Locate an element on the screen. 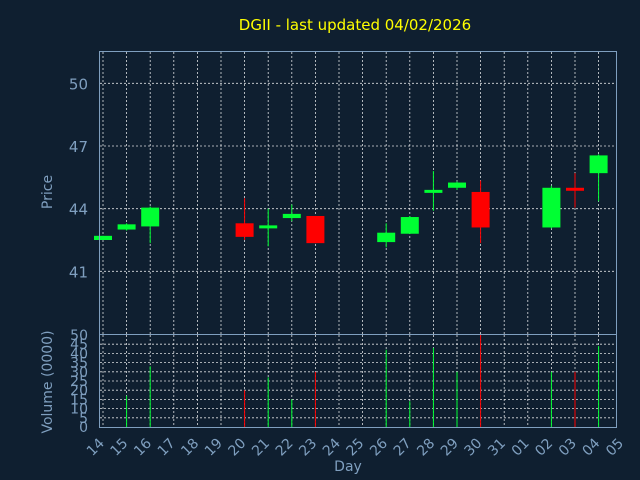  volume-tick-label: 30 is located at coordinates (79, 373).